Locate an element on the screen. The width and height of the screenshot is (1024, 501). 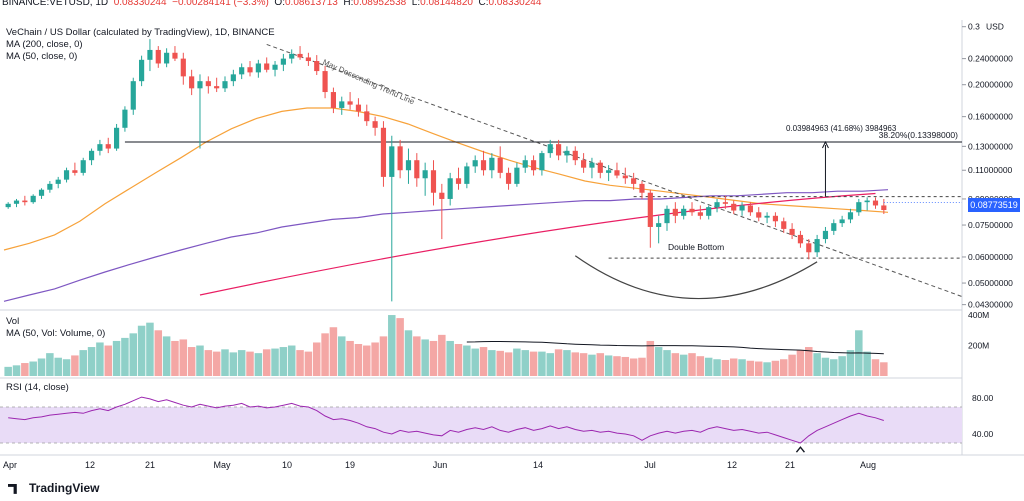
ma200-recent-line is located at coordinates (537, 244).